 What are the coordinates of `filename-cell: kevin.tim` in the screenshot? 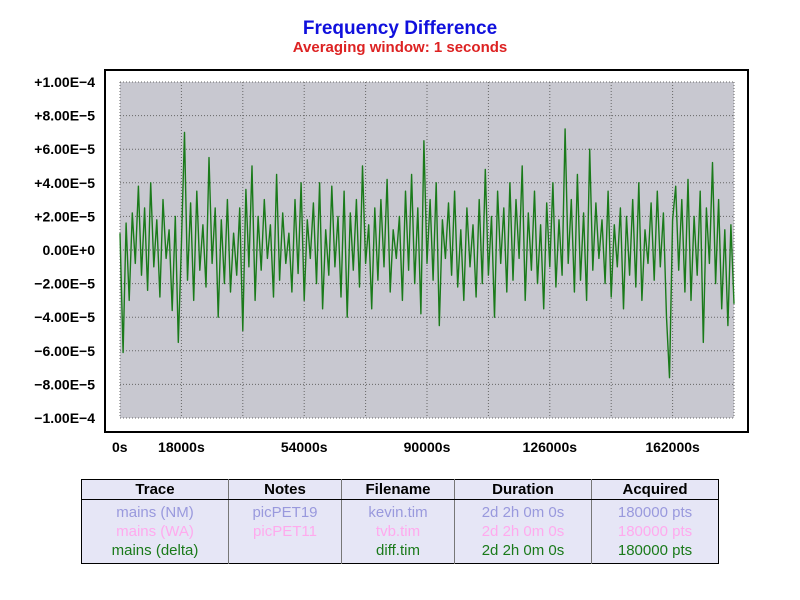 It's located at (398, 510).